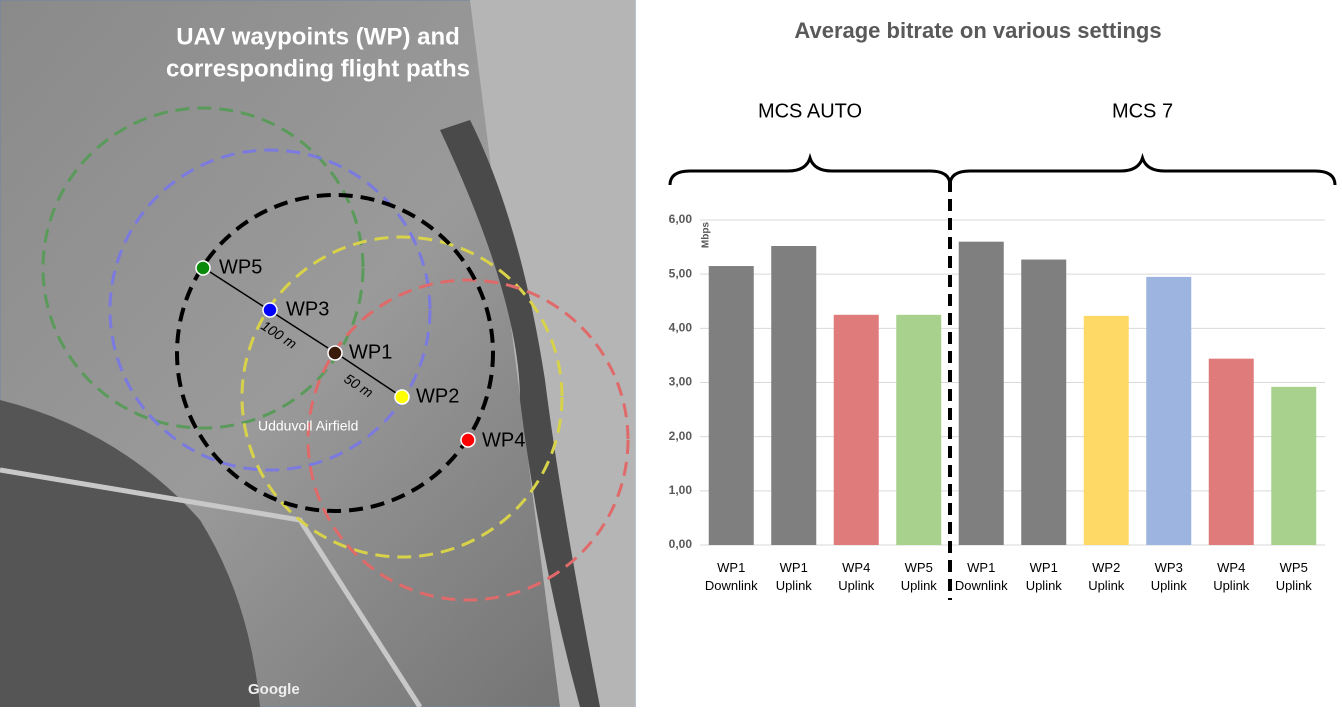 Image resolution: width=1342 pixels, height=712 pixels. I want to click on y-tick-label: 6,00, so click(681, 219).